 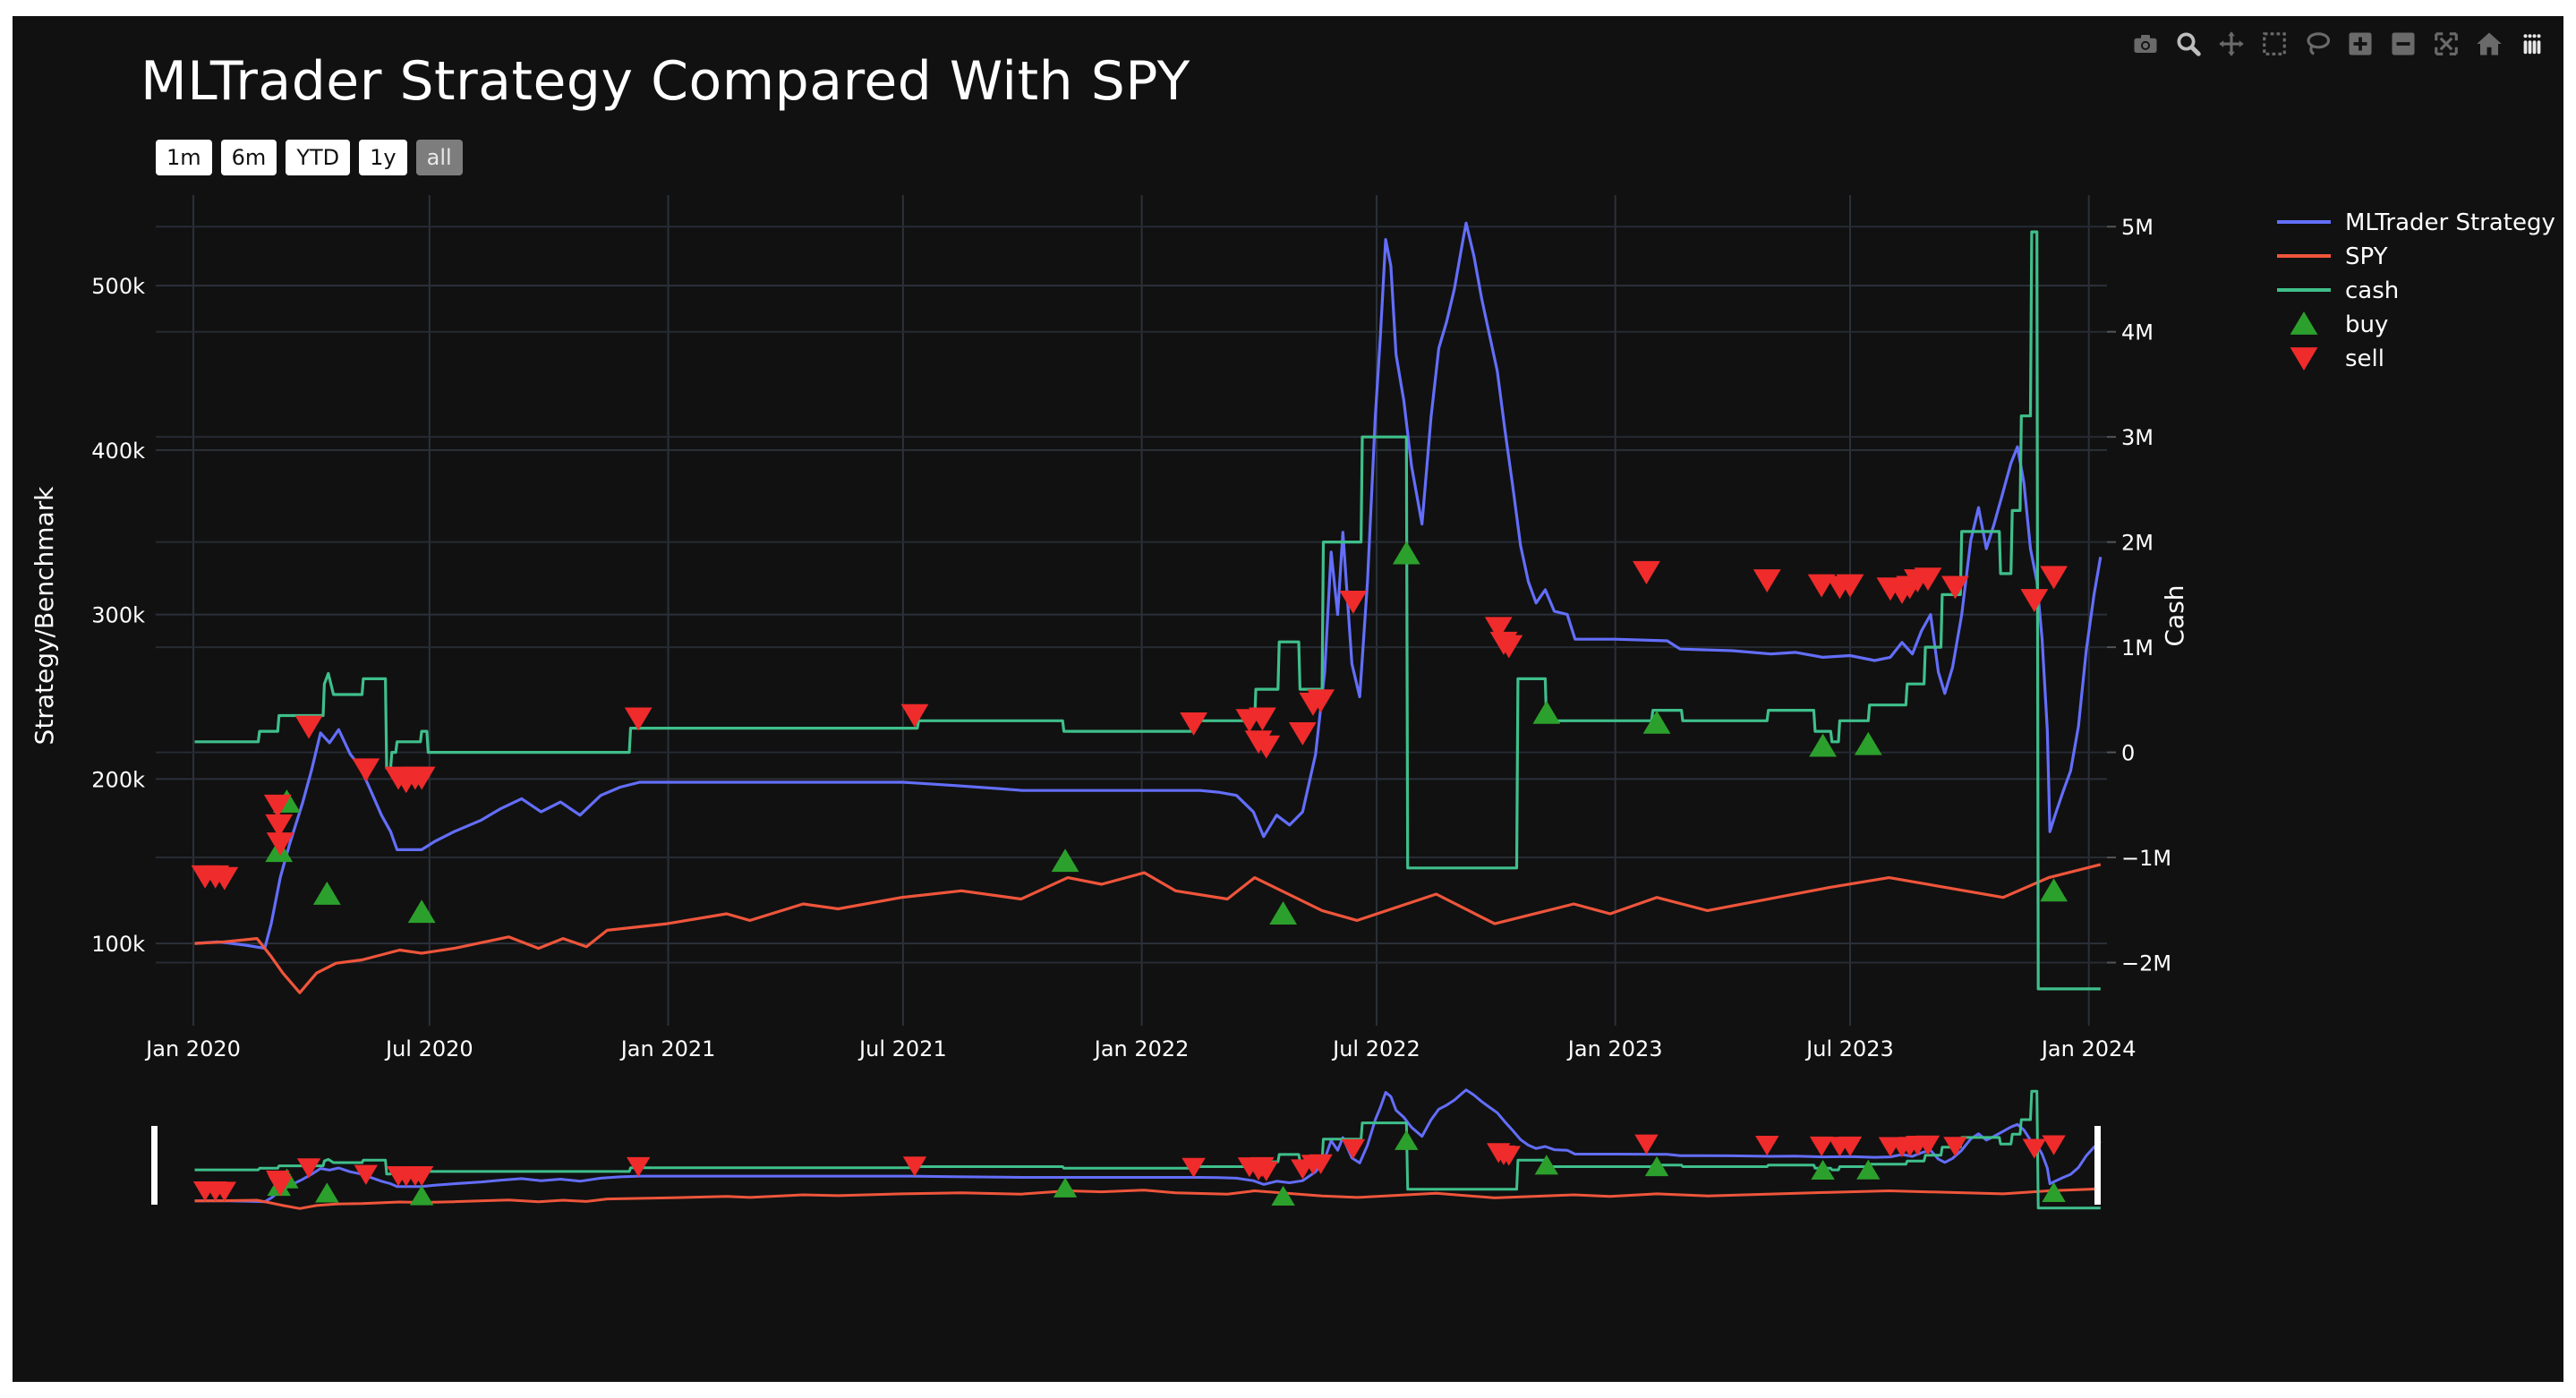 I want to click on legend-item-buy: buy, so click(x=2339, y=324).